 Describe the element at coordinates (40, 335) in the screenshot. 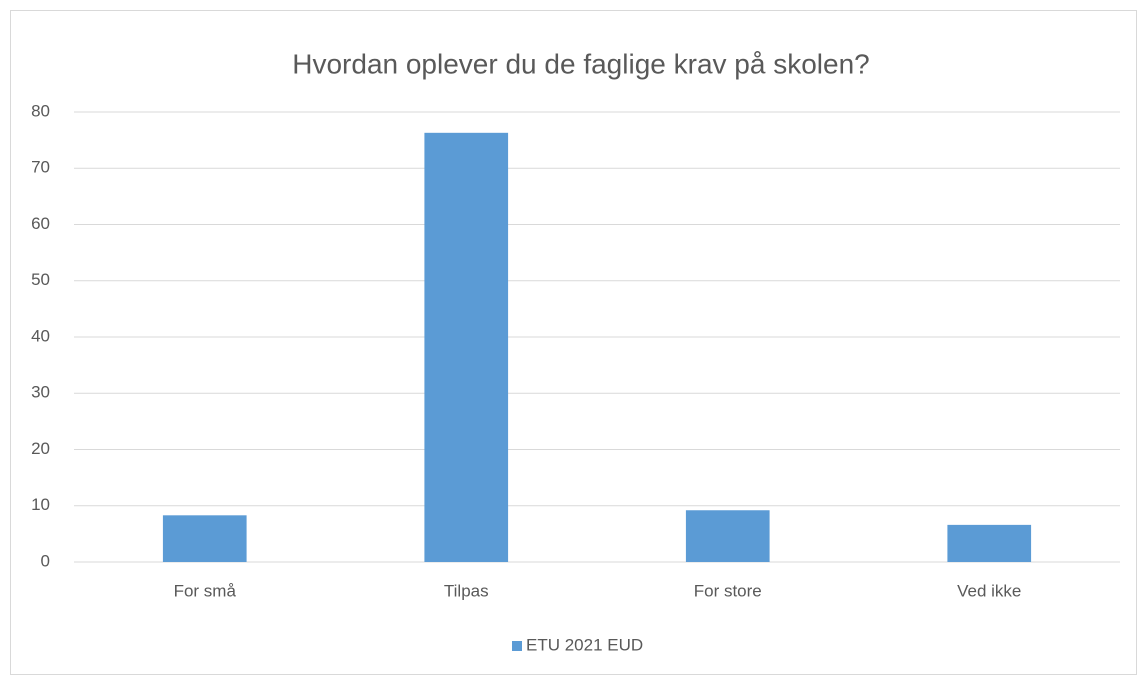

I see `y-tick-label: 40` at that location.